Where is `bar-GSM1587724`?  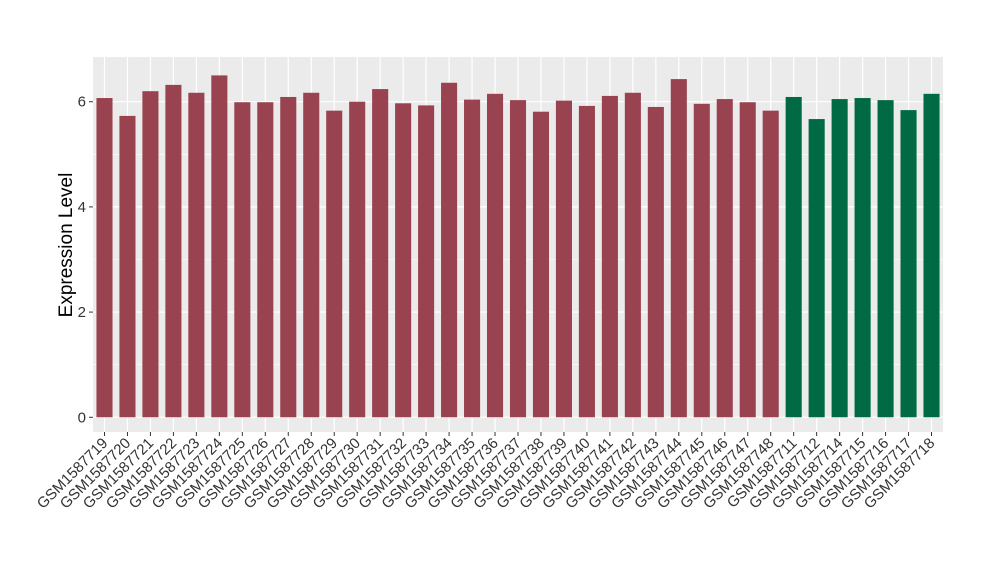
bar-GSM1587724 is located at coordinates (219, 246).